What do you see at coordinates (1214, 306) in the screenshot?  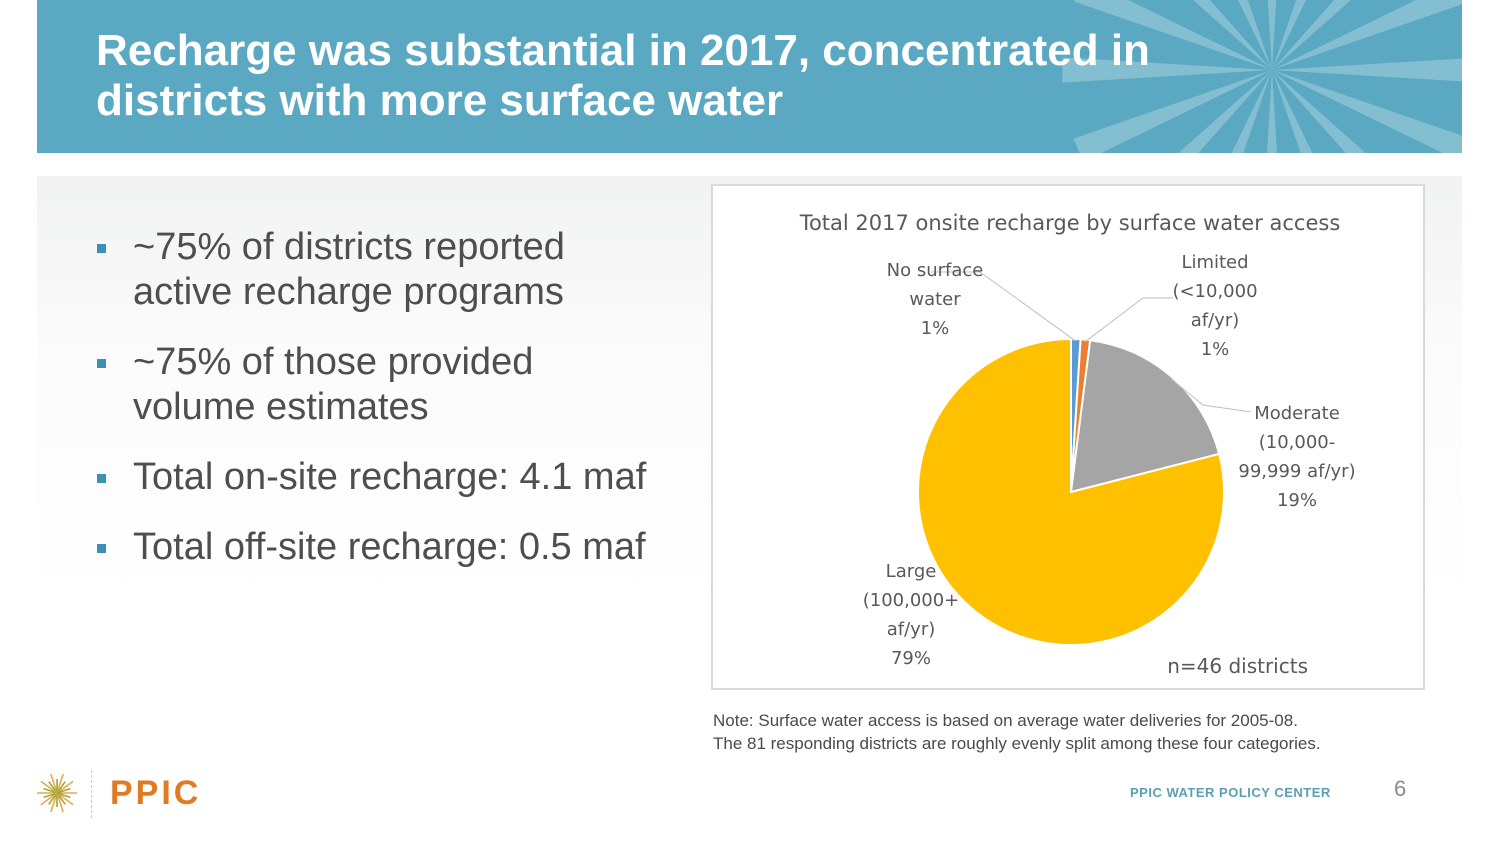 I see `data-label-1: Limited (<10,000 af/yr) 1%` at bounding box center [1214, 306].